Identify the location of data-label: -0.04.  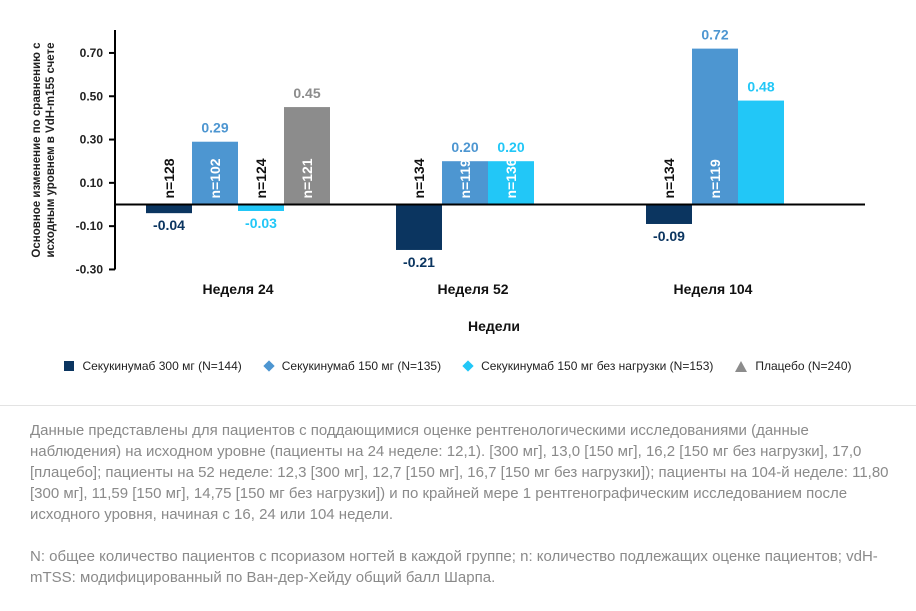
(169, 225).